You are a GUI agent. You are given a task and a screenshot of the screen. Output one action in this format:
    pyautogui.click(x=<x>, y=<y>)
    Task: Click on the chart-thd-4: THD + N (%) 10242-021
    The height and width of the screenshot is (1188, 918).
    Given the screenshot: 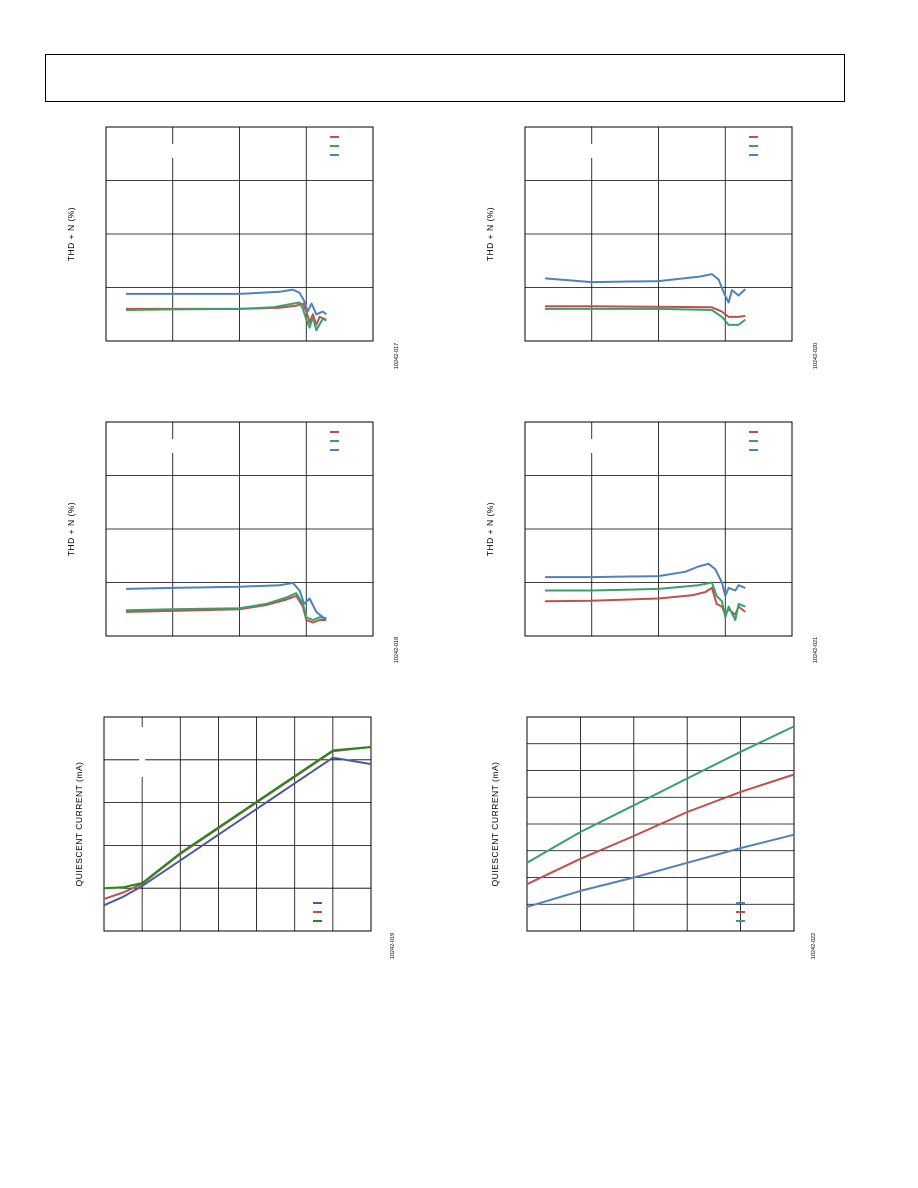 What is the action you would take?
    pyautogui.click(x=652, y=542)
    